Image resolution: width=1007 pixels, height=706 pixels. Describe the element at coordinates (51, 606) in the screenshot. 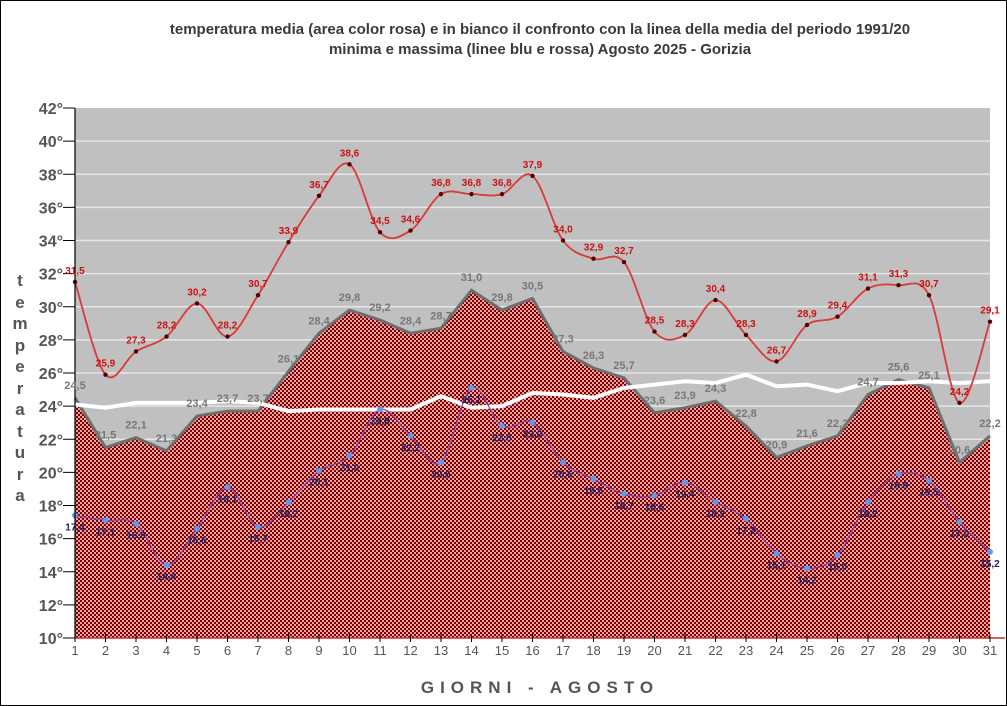

I see `y-tick-label: 12°` at that location.